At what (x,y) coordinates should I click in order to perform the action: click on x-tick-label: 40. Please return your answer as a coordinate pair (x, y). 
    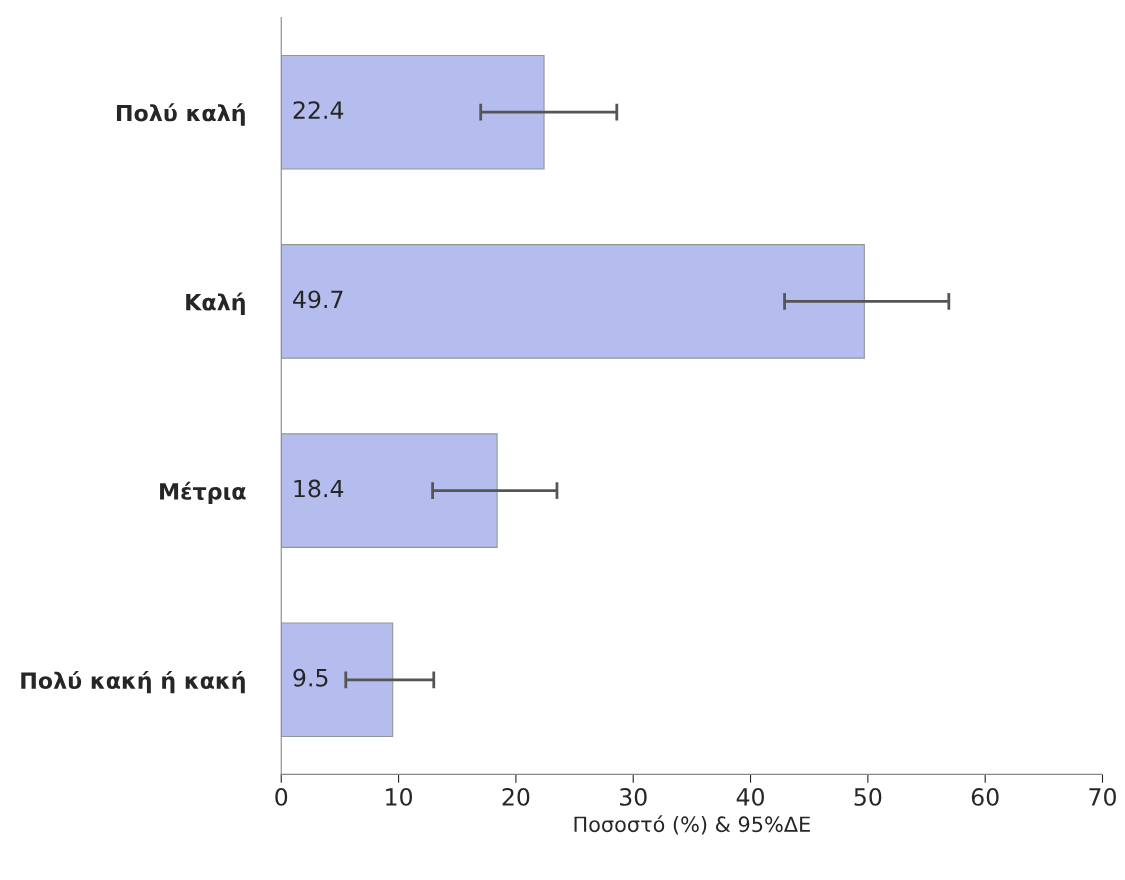
    Looking at the image, I should click on (750, 797).